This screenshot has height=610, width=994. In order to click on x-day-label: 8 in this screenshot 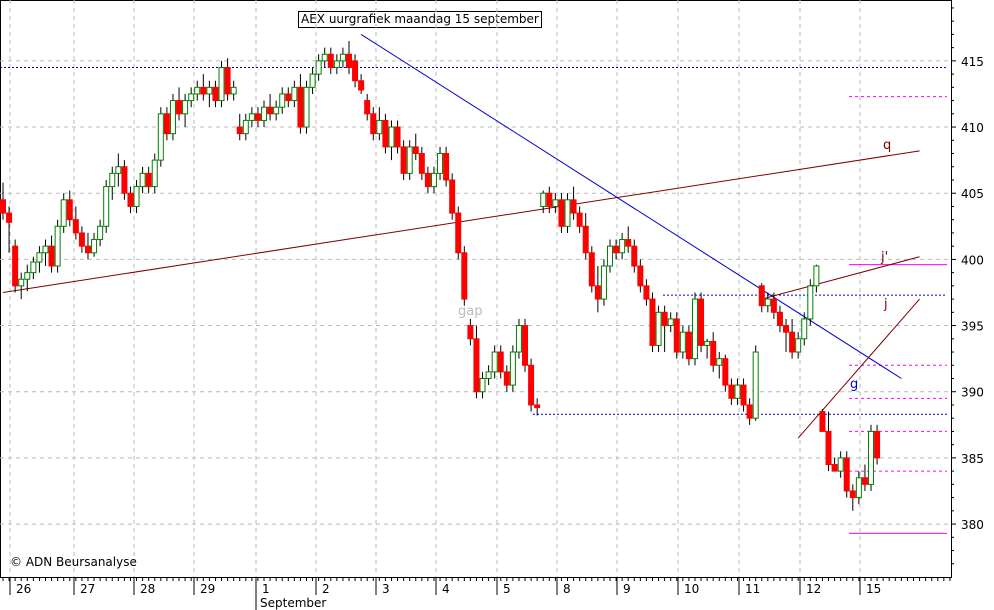, I will do `click(567, 589)`.